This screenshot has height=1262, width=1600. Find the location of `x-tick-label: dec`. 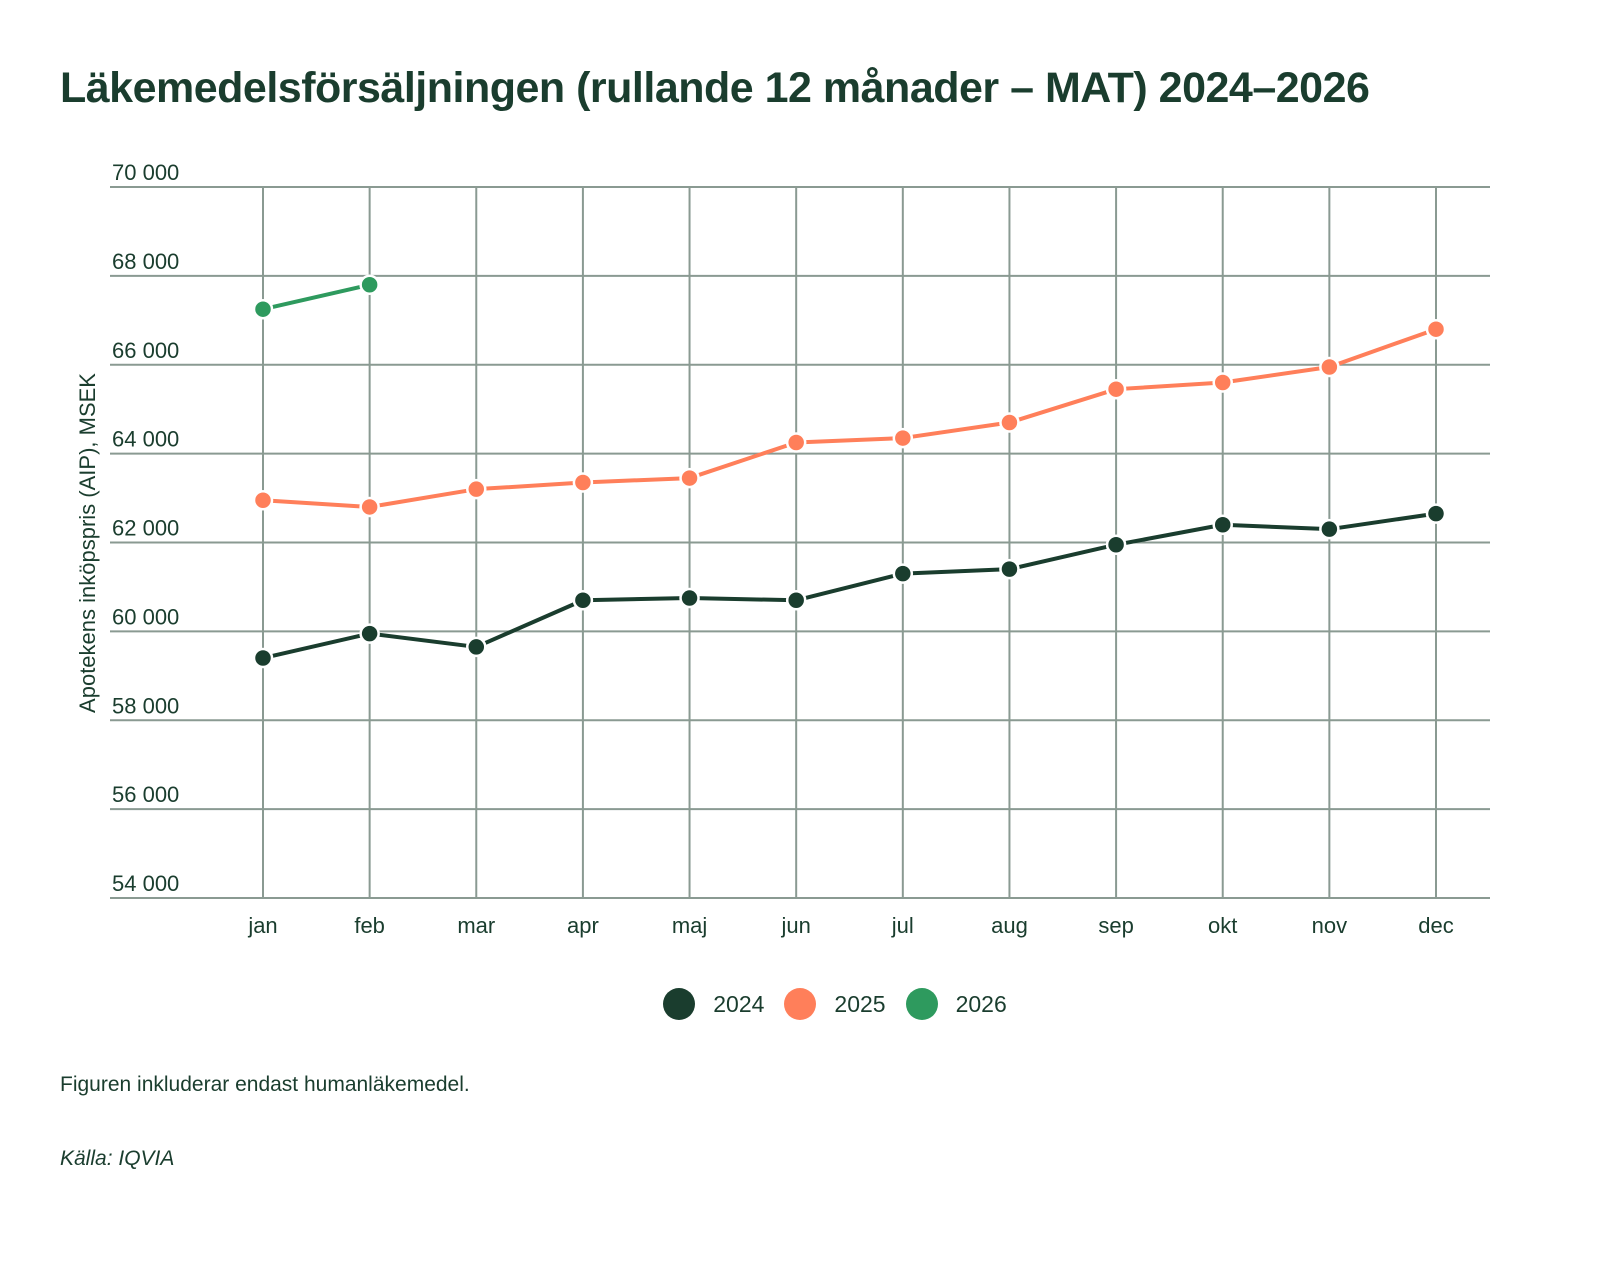

x-tick-label: dec is located at coordinates (1435, 925).